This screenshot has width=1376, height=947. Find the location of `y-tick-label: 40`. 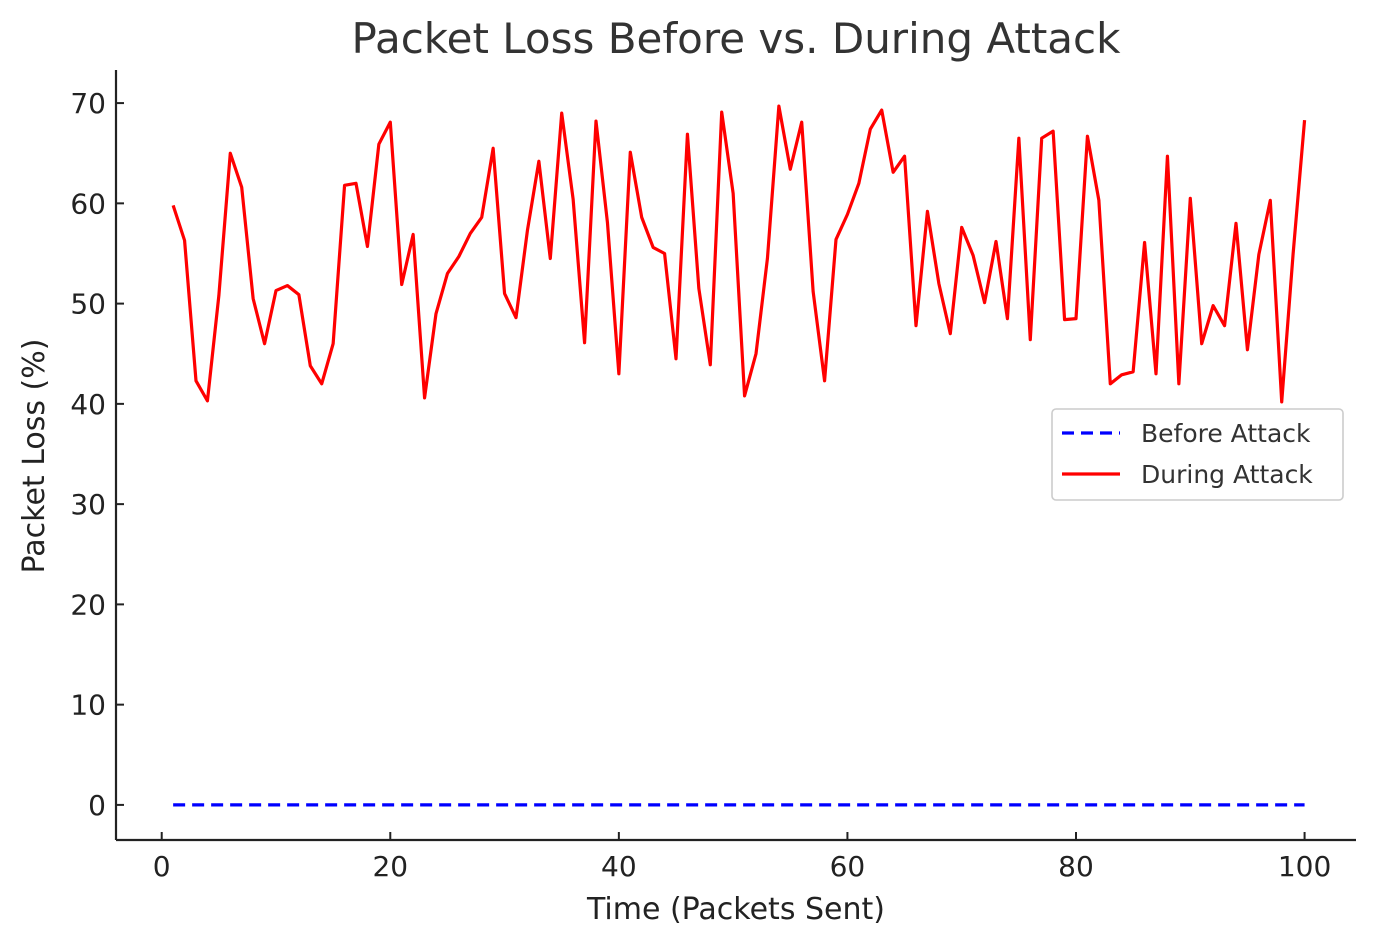

y-tick-label: 40 is located at coordinates (88, 404).